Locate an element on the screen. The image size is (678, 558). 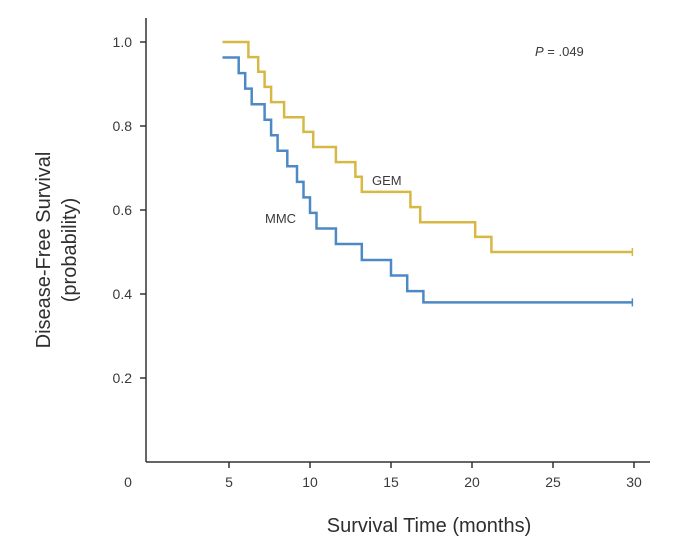
y-axis-title-line2: (probability) is located at coordinates (70, 250).